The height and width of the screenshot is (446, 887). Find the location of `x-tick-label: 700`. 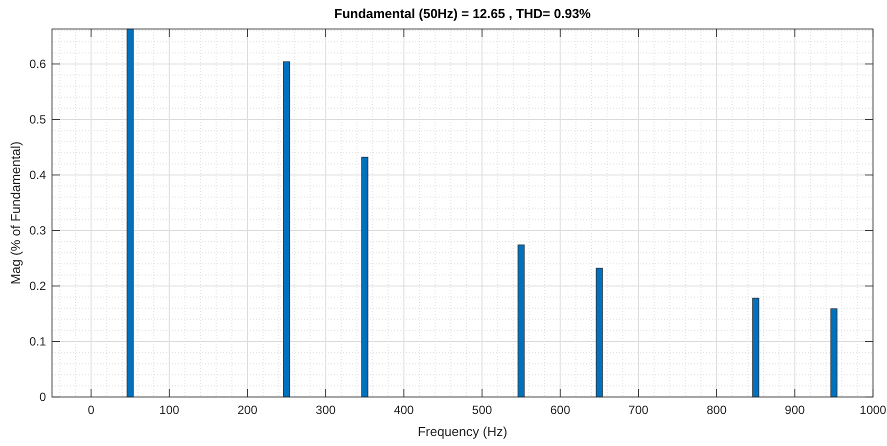

x-tick-label: 700 is located at coordinates (638, 410).